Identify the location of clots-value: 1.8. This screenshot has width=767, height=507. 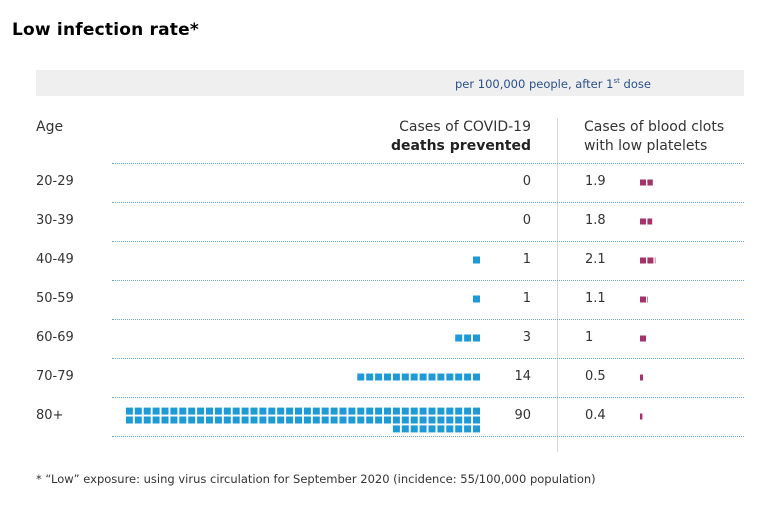
(595, 220).